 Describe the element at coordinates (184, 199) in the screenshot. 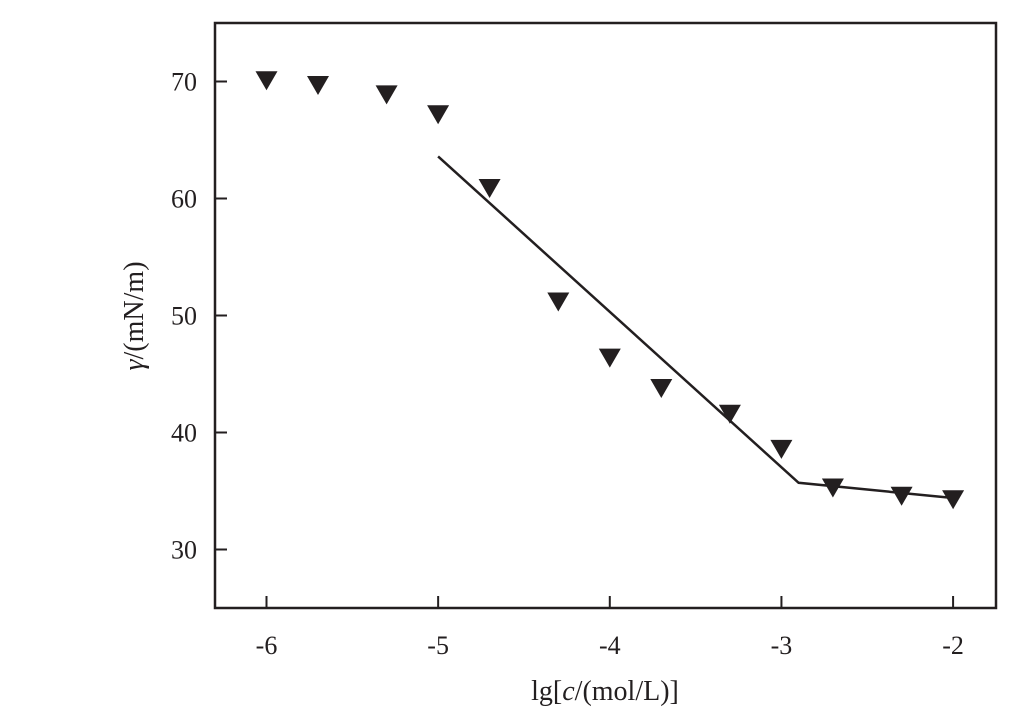

I see `y-tick-label: 60` at that location.